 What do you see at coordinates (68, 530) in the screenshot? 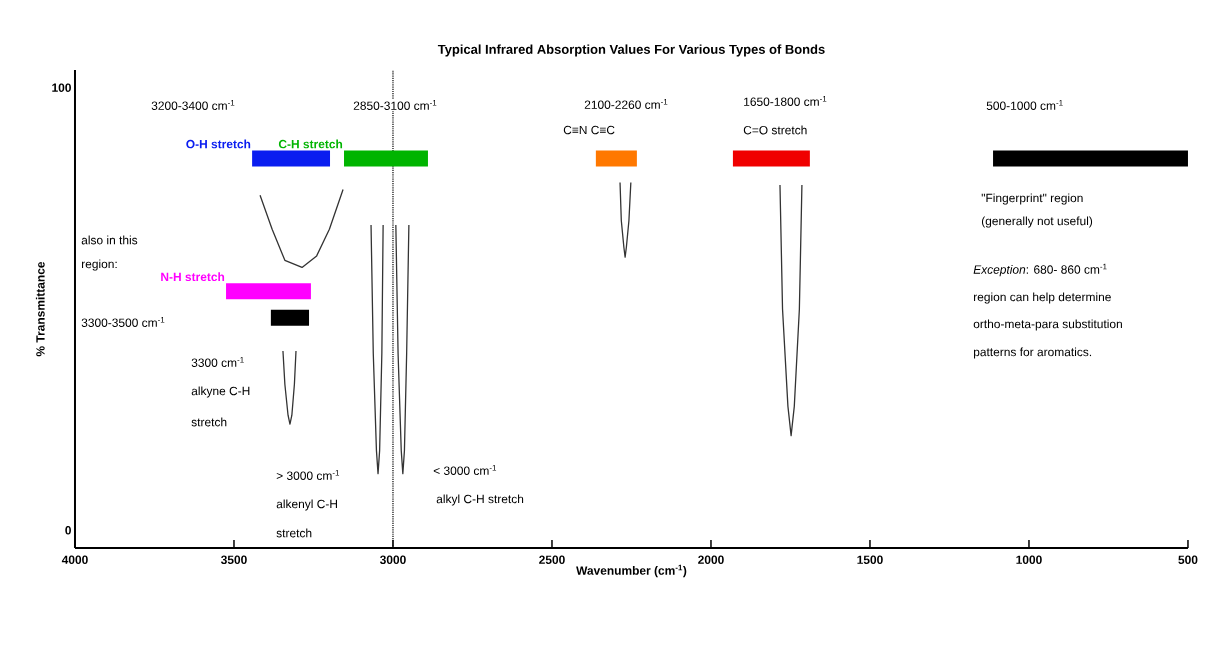
I see `y-tick-label: 0` at bounding box center [68, 530].